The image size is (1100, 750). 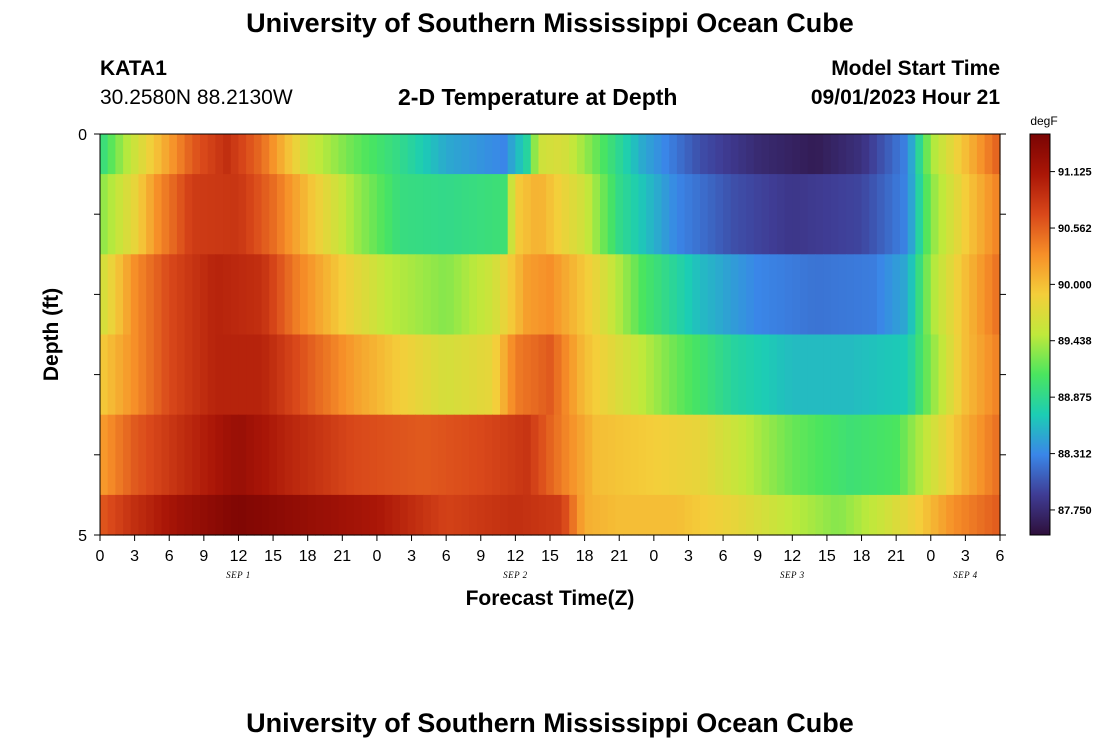 I want to click on x-tick-label: 6, so click(x=723, y=556).